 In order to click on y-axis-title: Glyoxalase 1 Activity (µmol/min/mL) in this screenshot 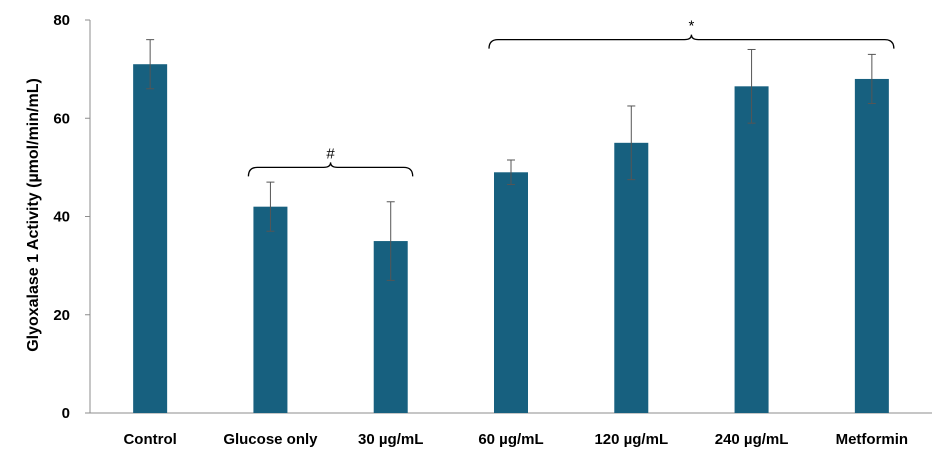, I will do `click(33, 215)`.